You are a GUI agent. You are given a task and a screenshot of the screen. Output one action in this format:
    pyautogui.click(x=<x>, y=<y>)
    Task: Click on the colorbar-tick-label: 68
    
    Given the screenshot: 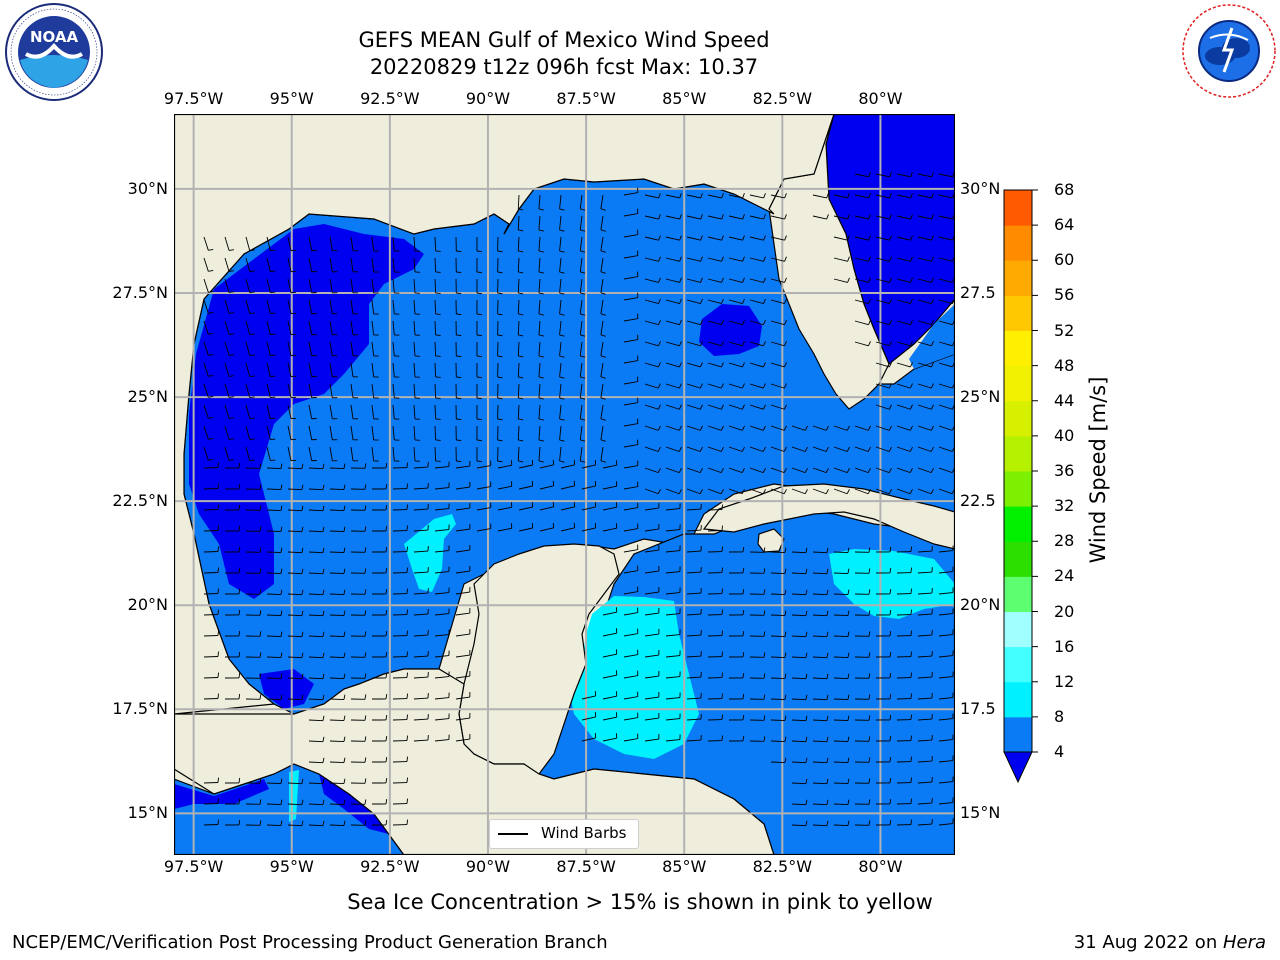 What is the action you would take?
    pyautogui.click(x=1064, y=189)
    